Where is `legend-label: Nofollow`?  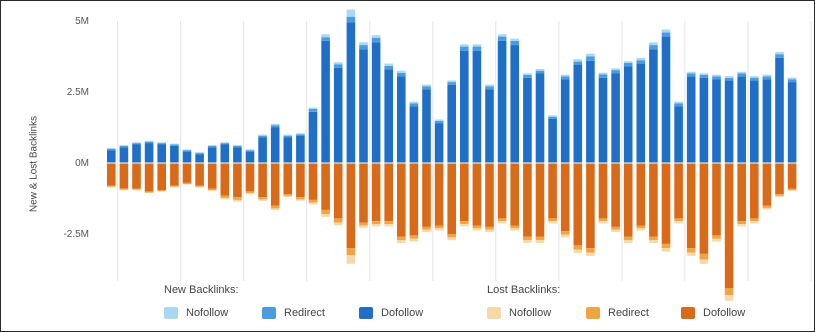
legend-label: Nofollow is located at coordinates (207, 313).